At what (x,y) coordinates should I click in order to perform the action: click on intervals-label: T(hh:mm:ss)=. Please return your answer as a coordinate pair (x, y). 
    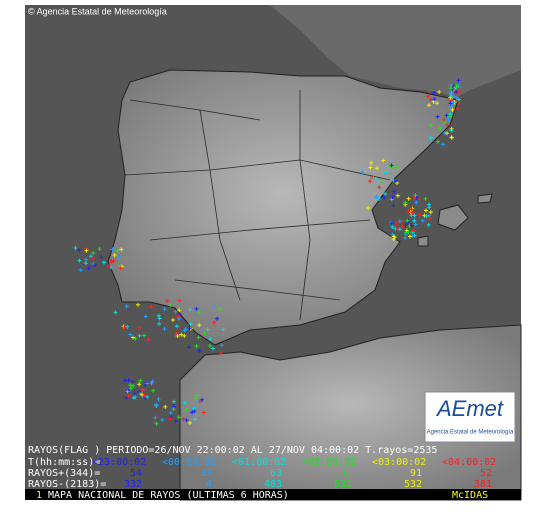
    Looking at the image, I should click on (64, 462).